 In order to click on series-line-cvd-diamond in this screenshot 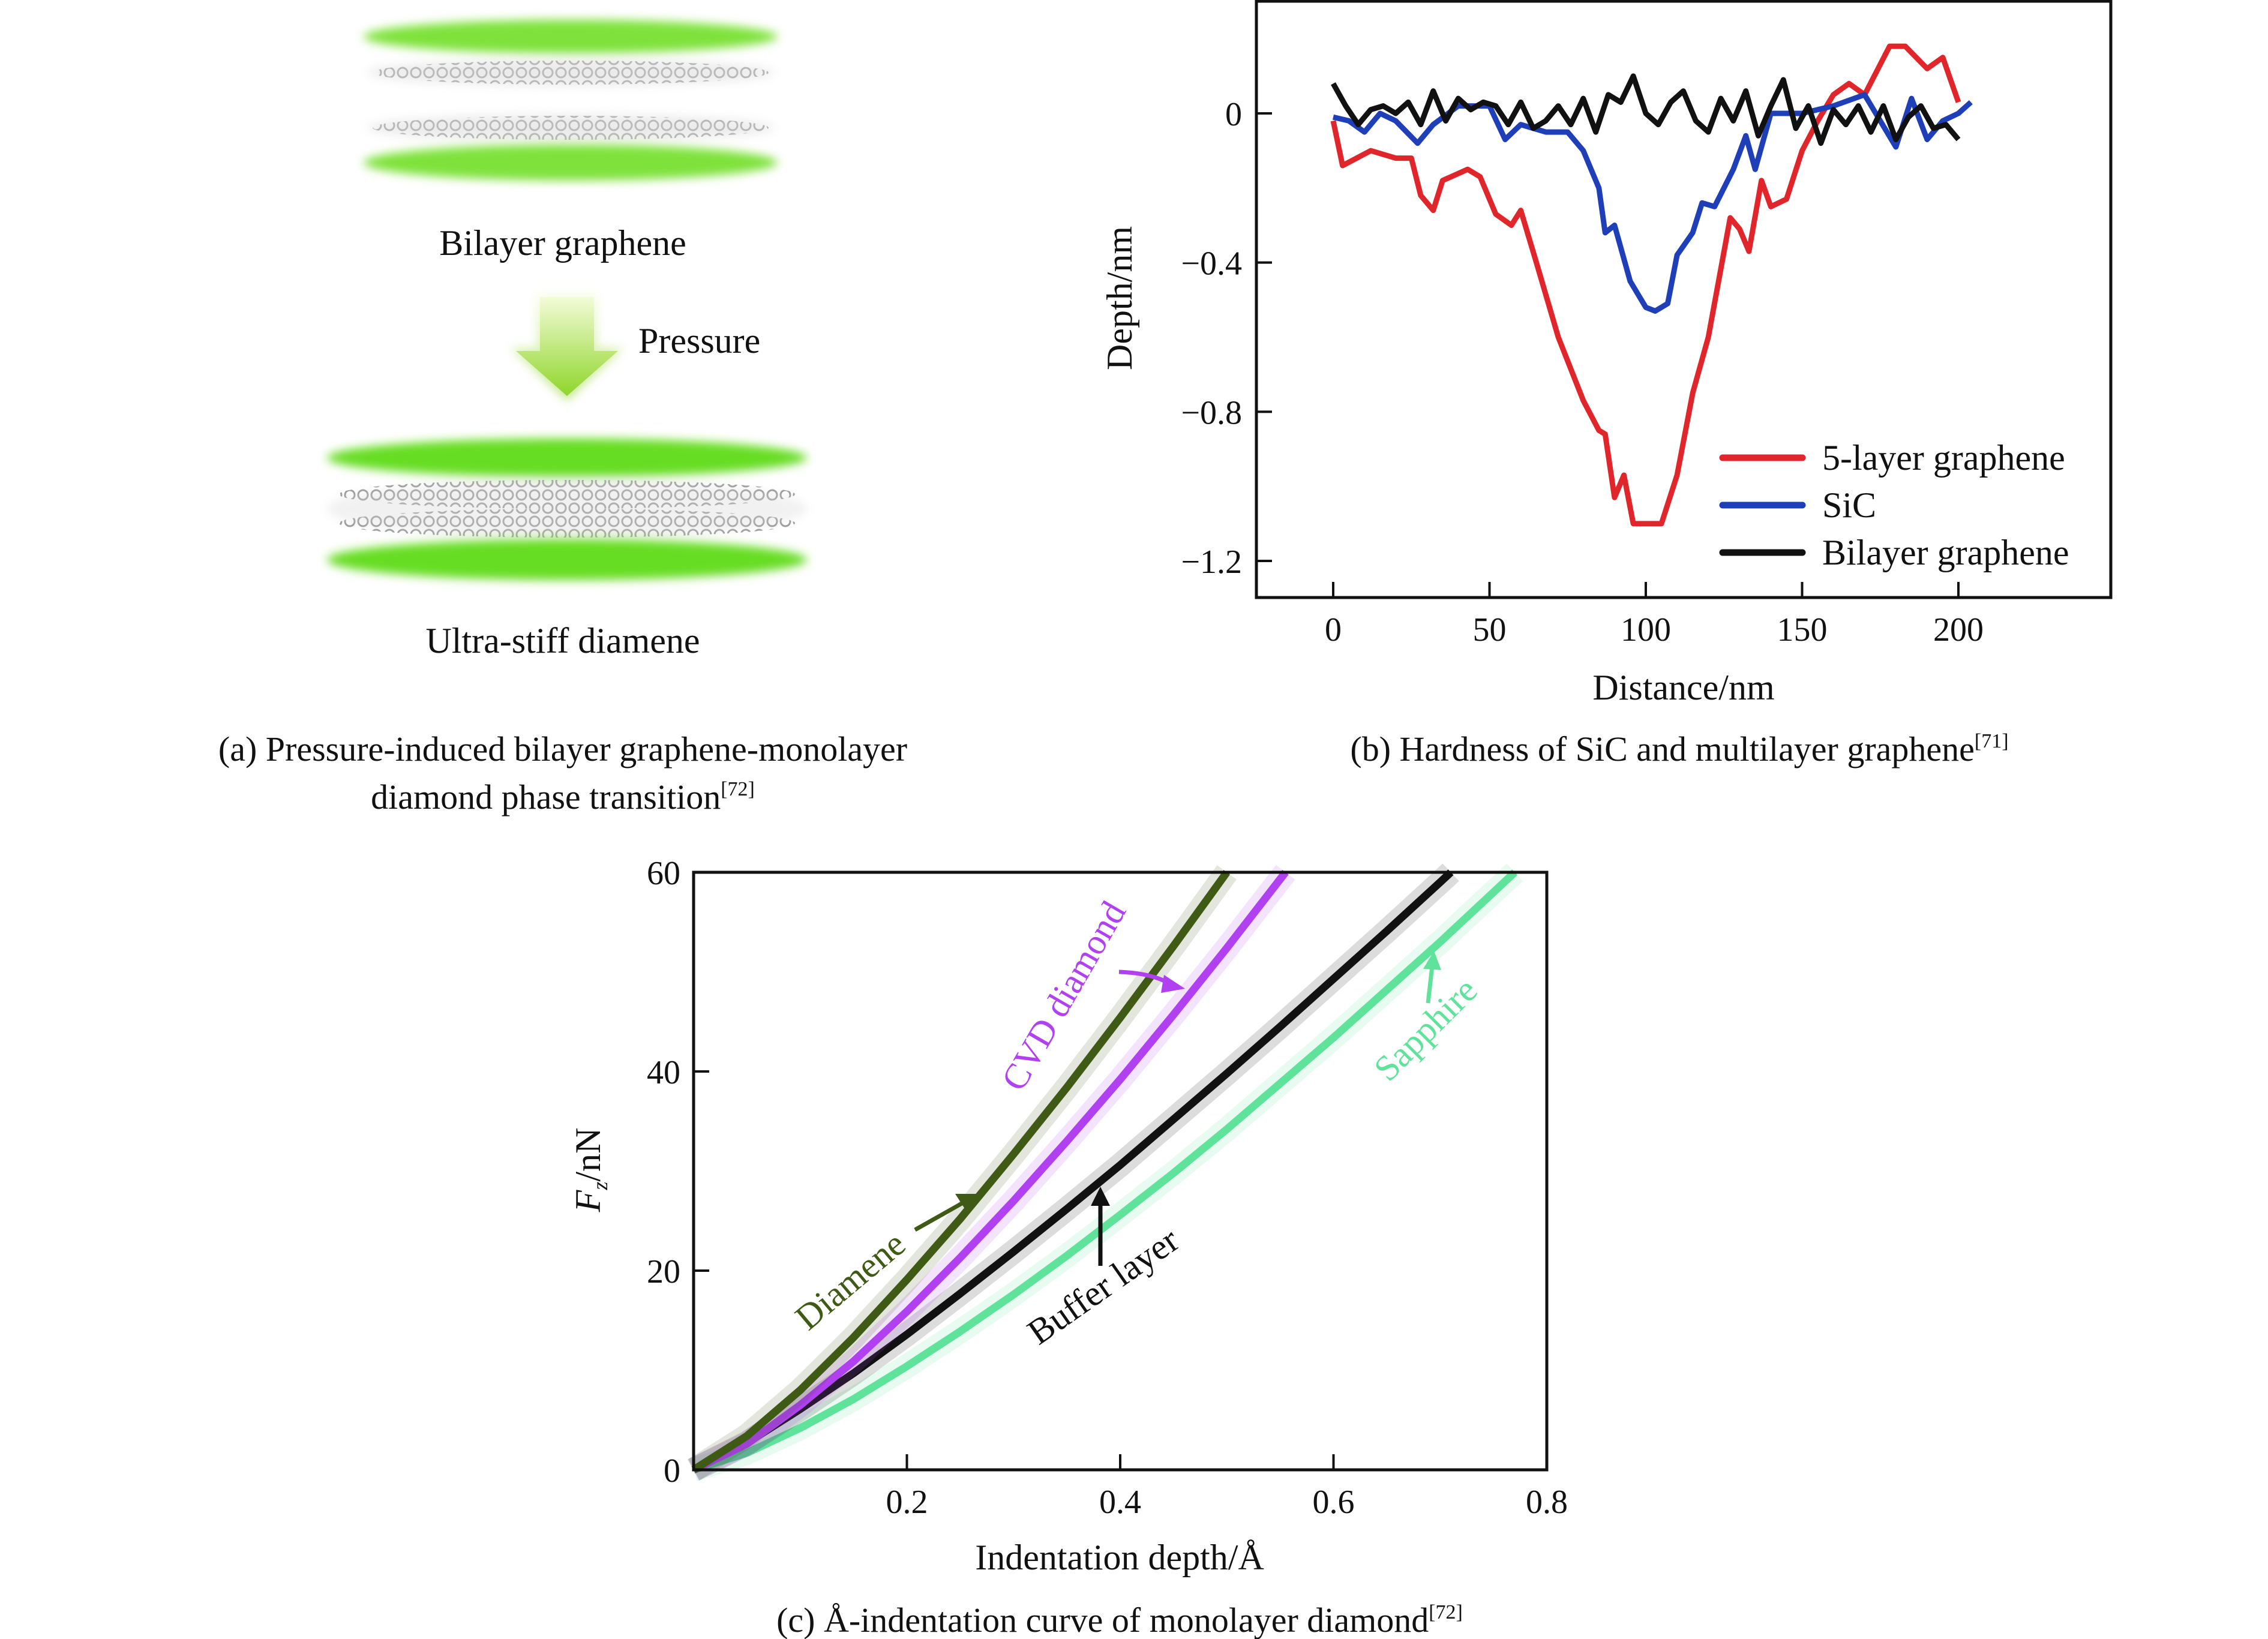, I will do `click(990, 1171)`.